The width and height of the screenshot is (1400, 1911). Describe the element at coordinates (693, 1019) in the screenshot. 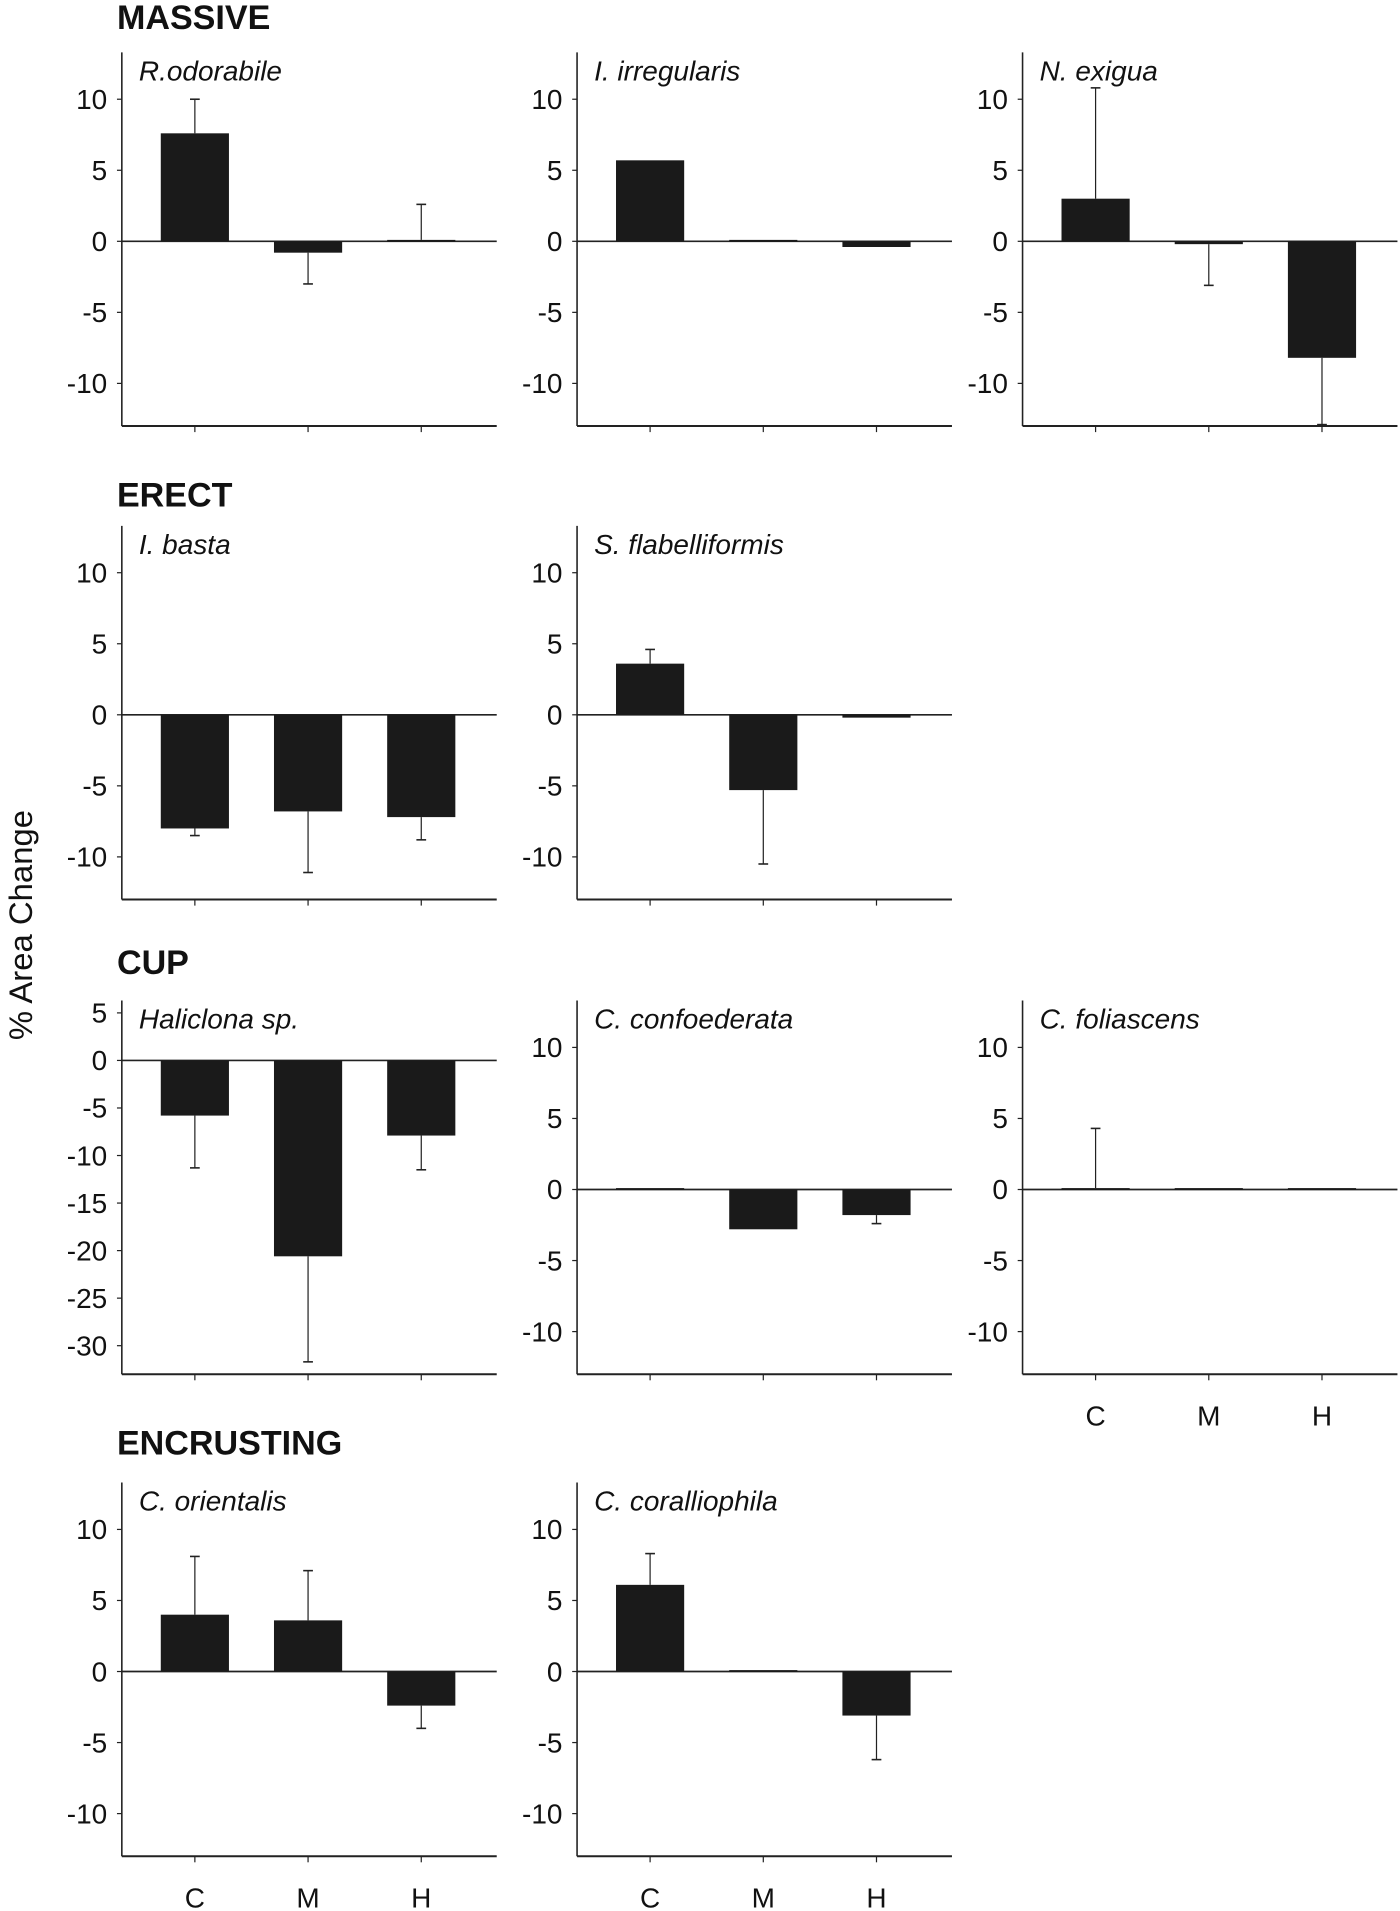

I see `panel-title: C. confoederata` at that location.